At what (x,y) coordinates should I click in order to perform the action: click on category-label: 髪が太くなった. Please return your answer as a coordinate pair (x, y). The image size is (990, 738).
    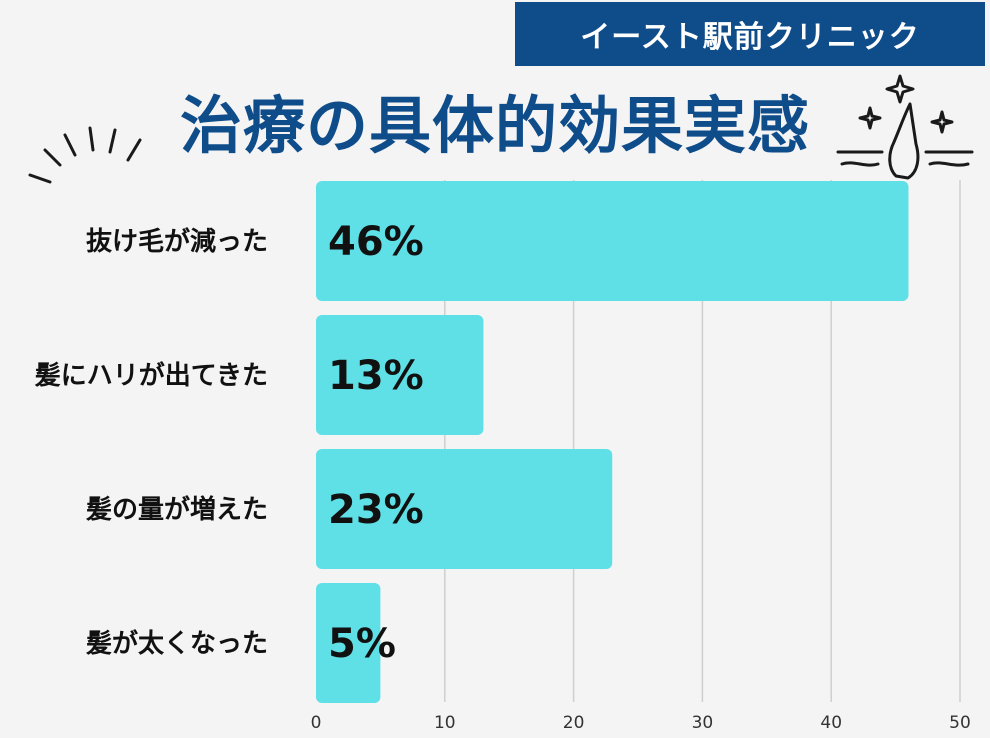
    Looking at the image, I should click on (176, 643).